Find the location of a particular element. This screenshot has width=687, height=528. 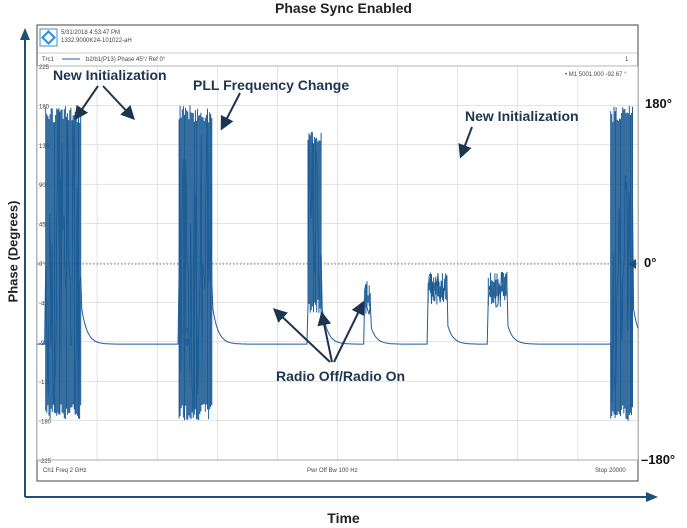

right-axis-top-label: 180° is located at coordinates (658, 103).